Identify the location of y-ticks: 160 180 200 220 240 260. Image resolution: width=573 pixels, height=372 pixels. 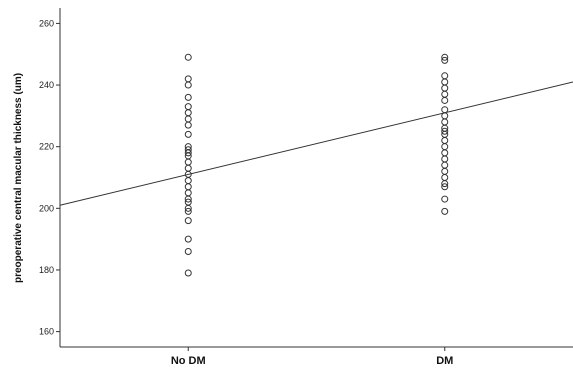
(49, 177).